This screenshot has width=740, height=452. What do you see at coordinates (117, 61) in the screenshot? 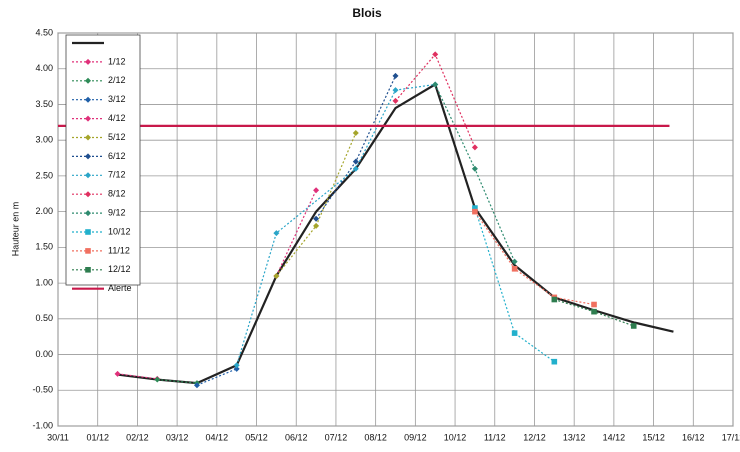
I see `legend-label: 1/12` at bounding box center [117, 61].